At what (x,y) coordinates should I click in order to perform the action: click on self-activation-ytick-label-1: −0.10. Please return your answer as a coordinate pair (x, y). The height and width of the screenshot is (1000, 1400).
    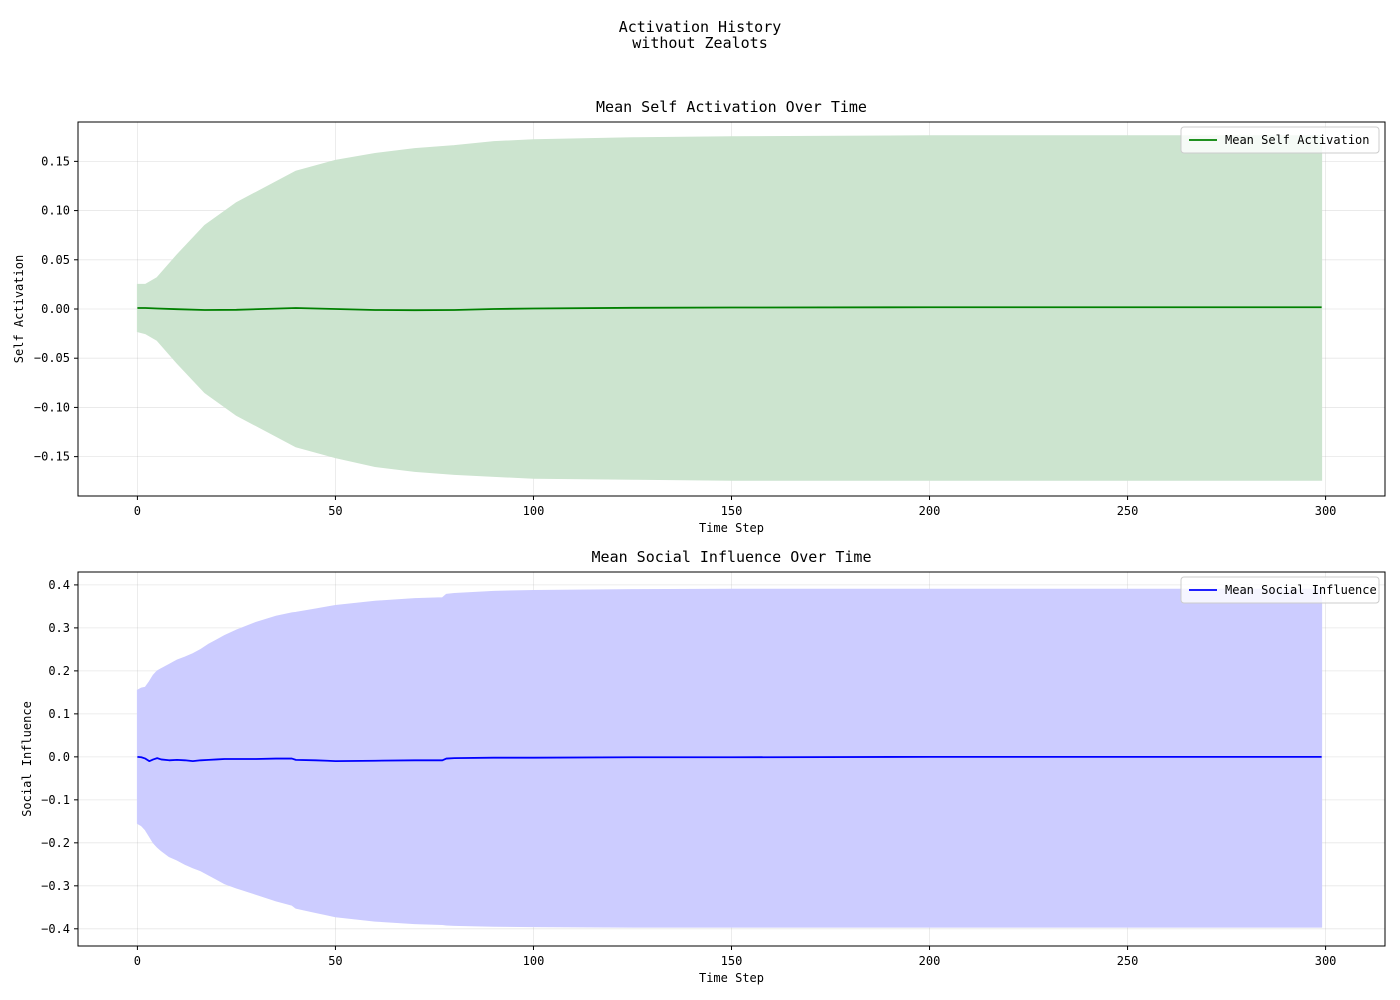
    Looking at the image, I should click on (52, 407).